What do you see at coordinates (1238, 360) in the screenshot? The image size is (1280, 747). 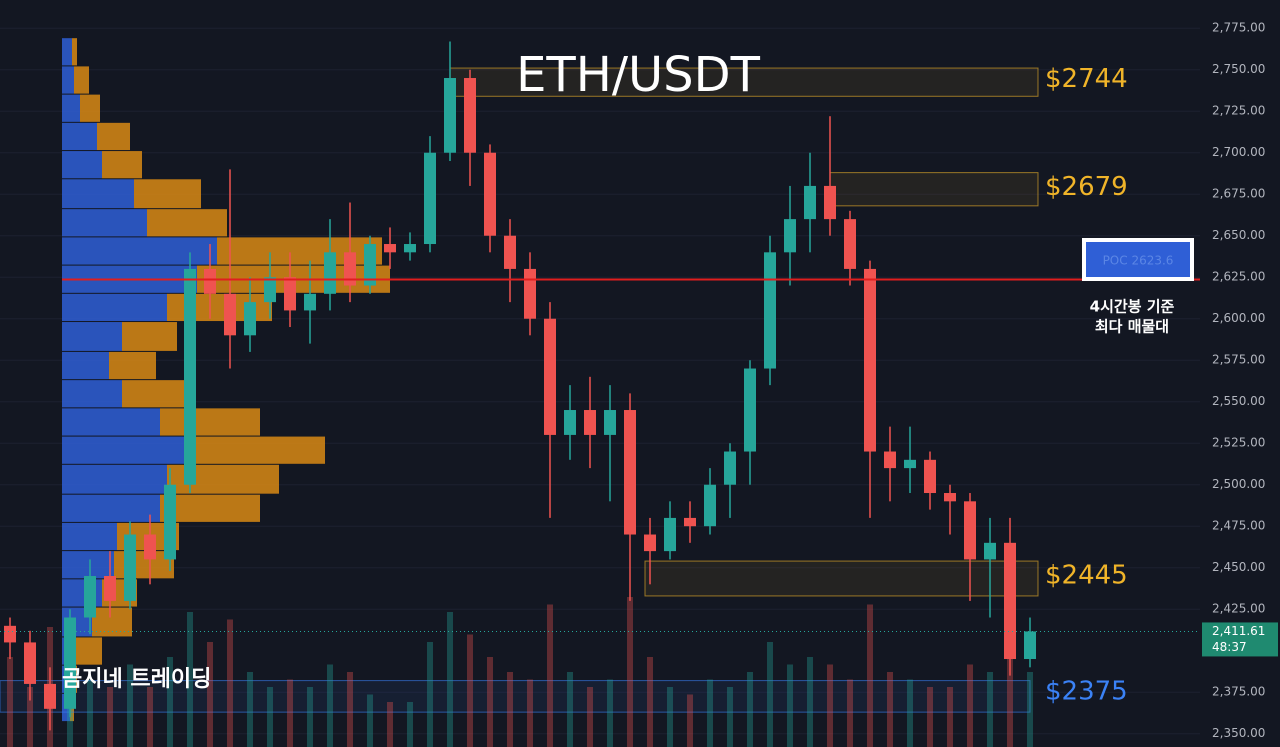 I see `y-tick-label: 2,575.00` at bounding box center [1238, 360].